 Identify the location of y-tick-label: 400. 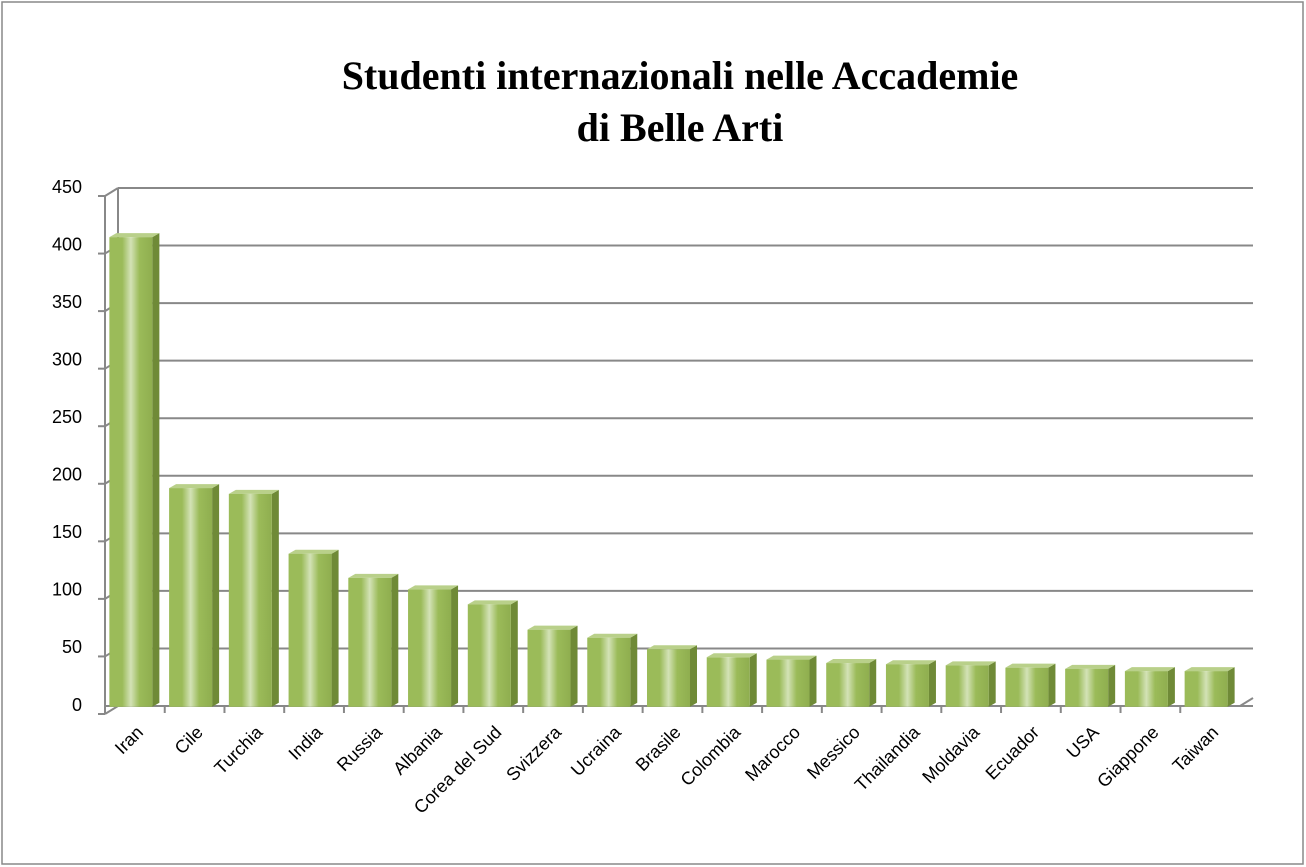
(67, 244).